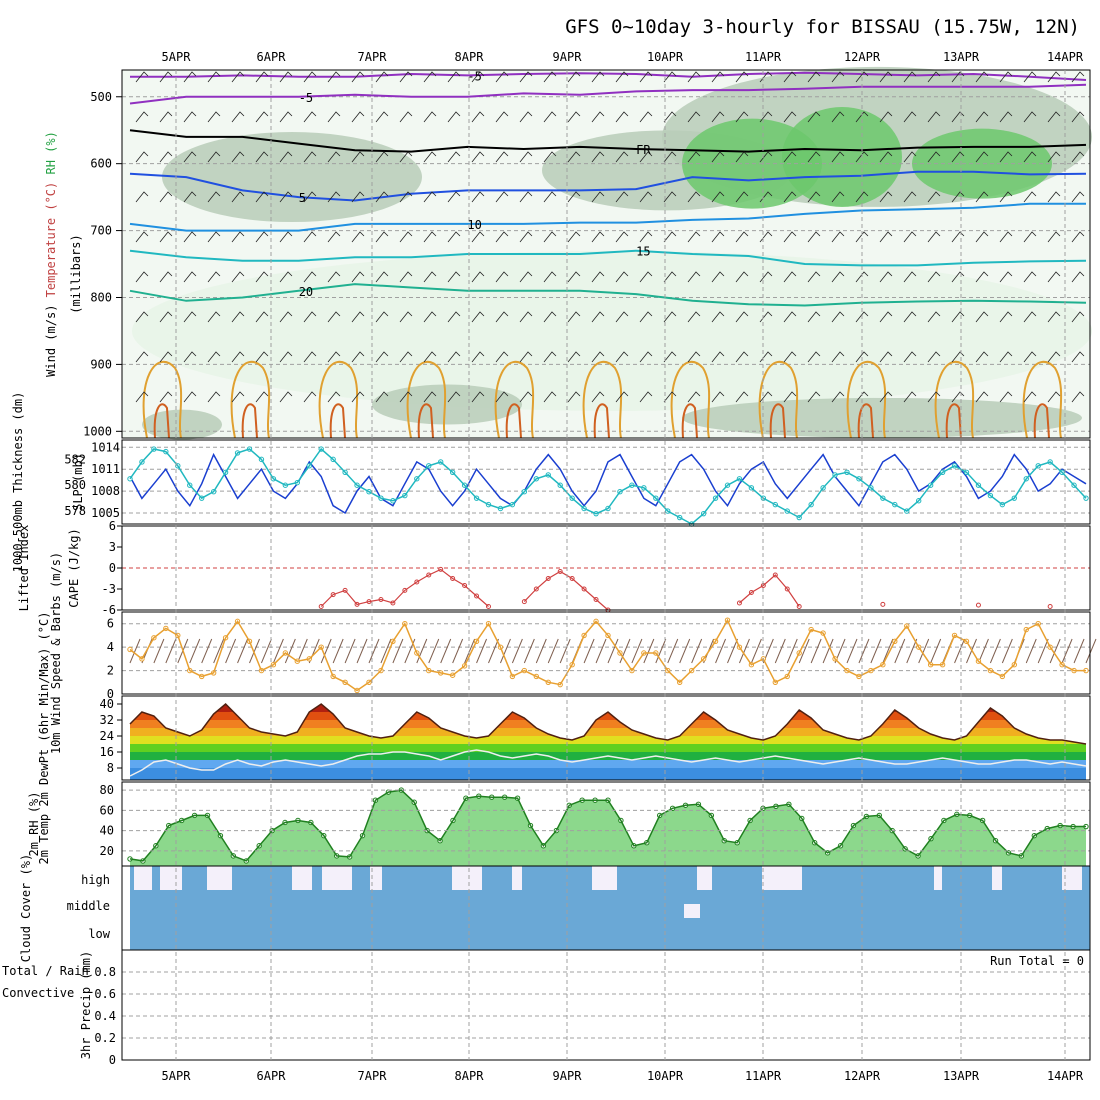  What do you see at coordinates (112, 547) in the screenshot?
I see `lifted-tick-label: 3` at bounding box center [112, 547].